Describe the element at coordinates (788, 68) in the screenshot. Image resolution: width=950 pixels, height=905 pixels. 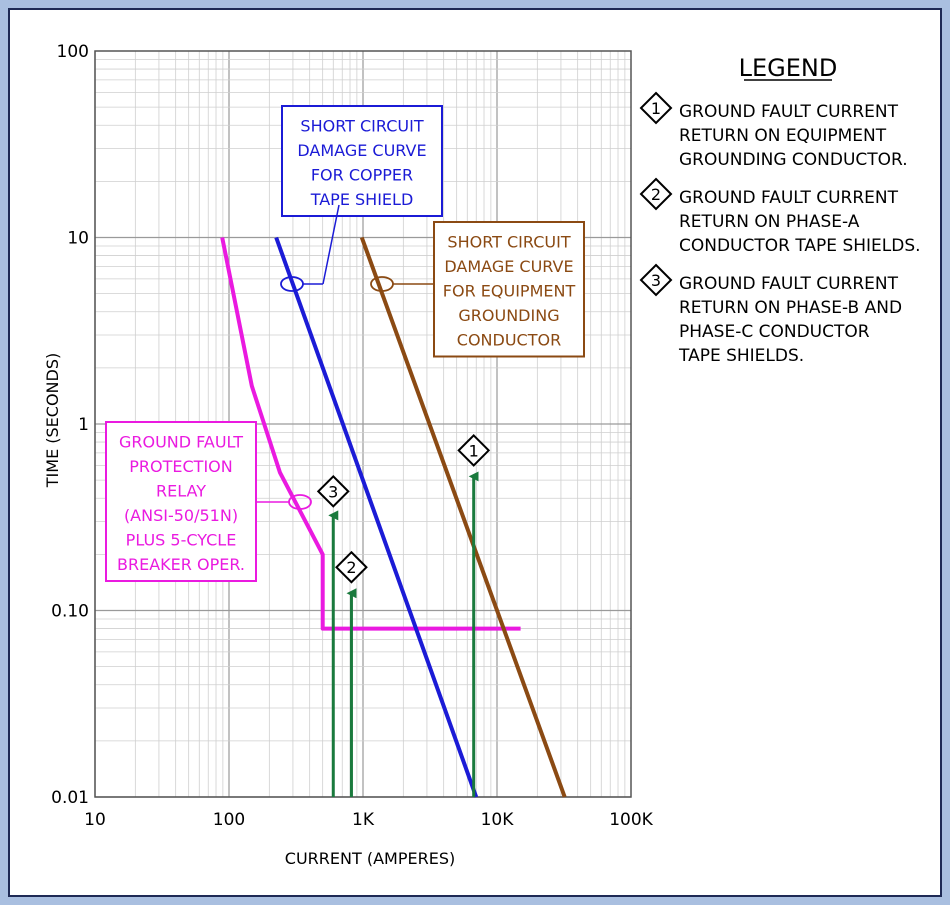
I see `legend-title: LEGEND` at that location.